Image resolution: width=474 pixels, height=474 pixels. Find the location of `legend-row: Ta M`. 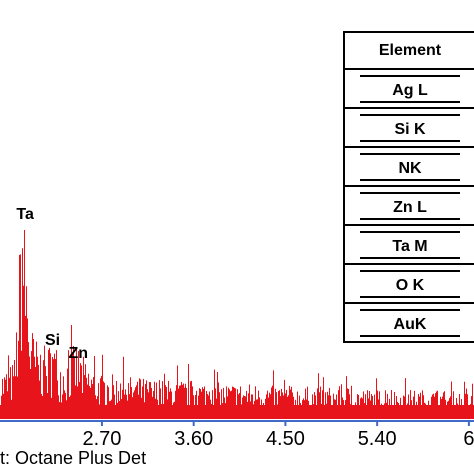

legend-row: Ta M is located at coordinates (409, 245).